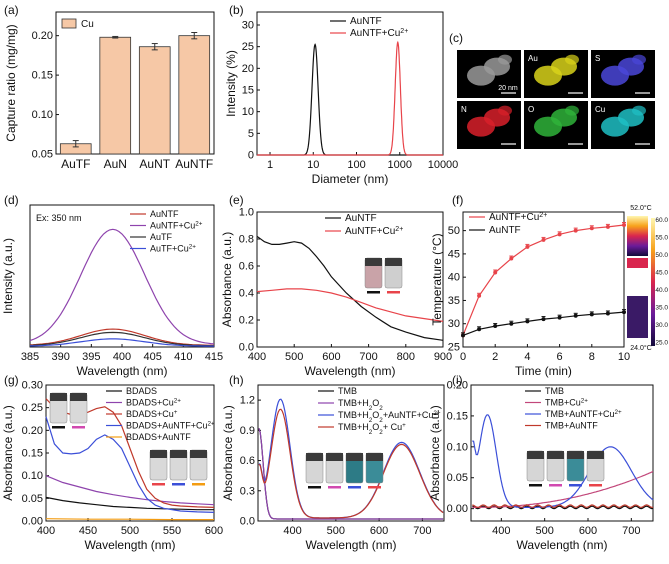 The image size is (669, 564). What do you see at coordinates (158, 437) in the screenshot?
I see `legend-label: BDADS+AuNTF` at bounding box center [158, 437].